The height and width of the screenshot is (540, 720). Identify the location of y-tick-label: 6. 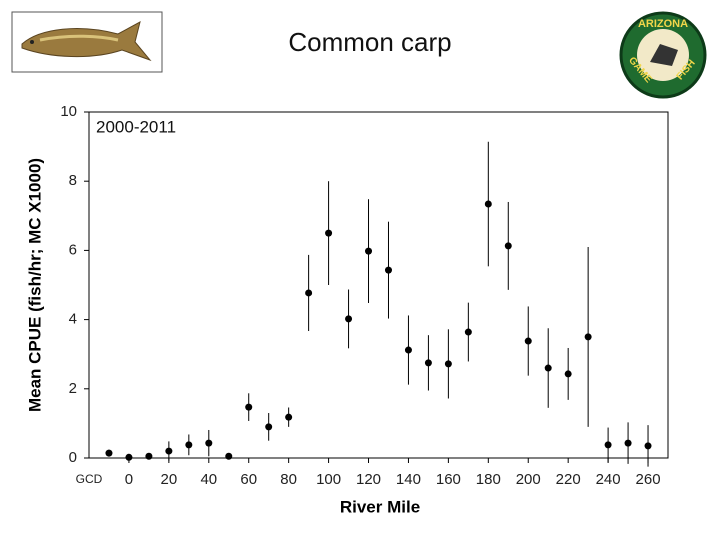
(73, 249).